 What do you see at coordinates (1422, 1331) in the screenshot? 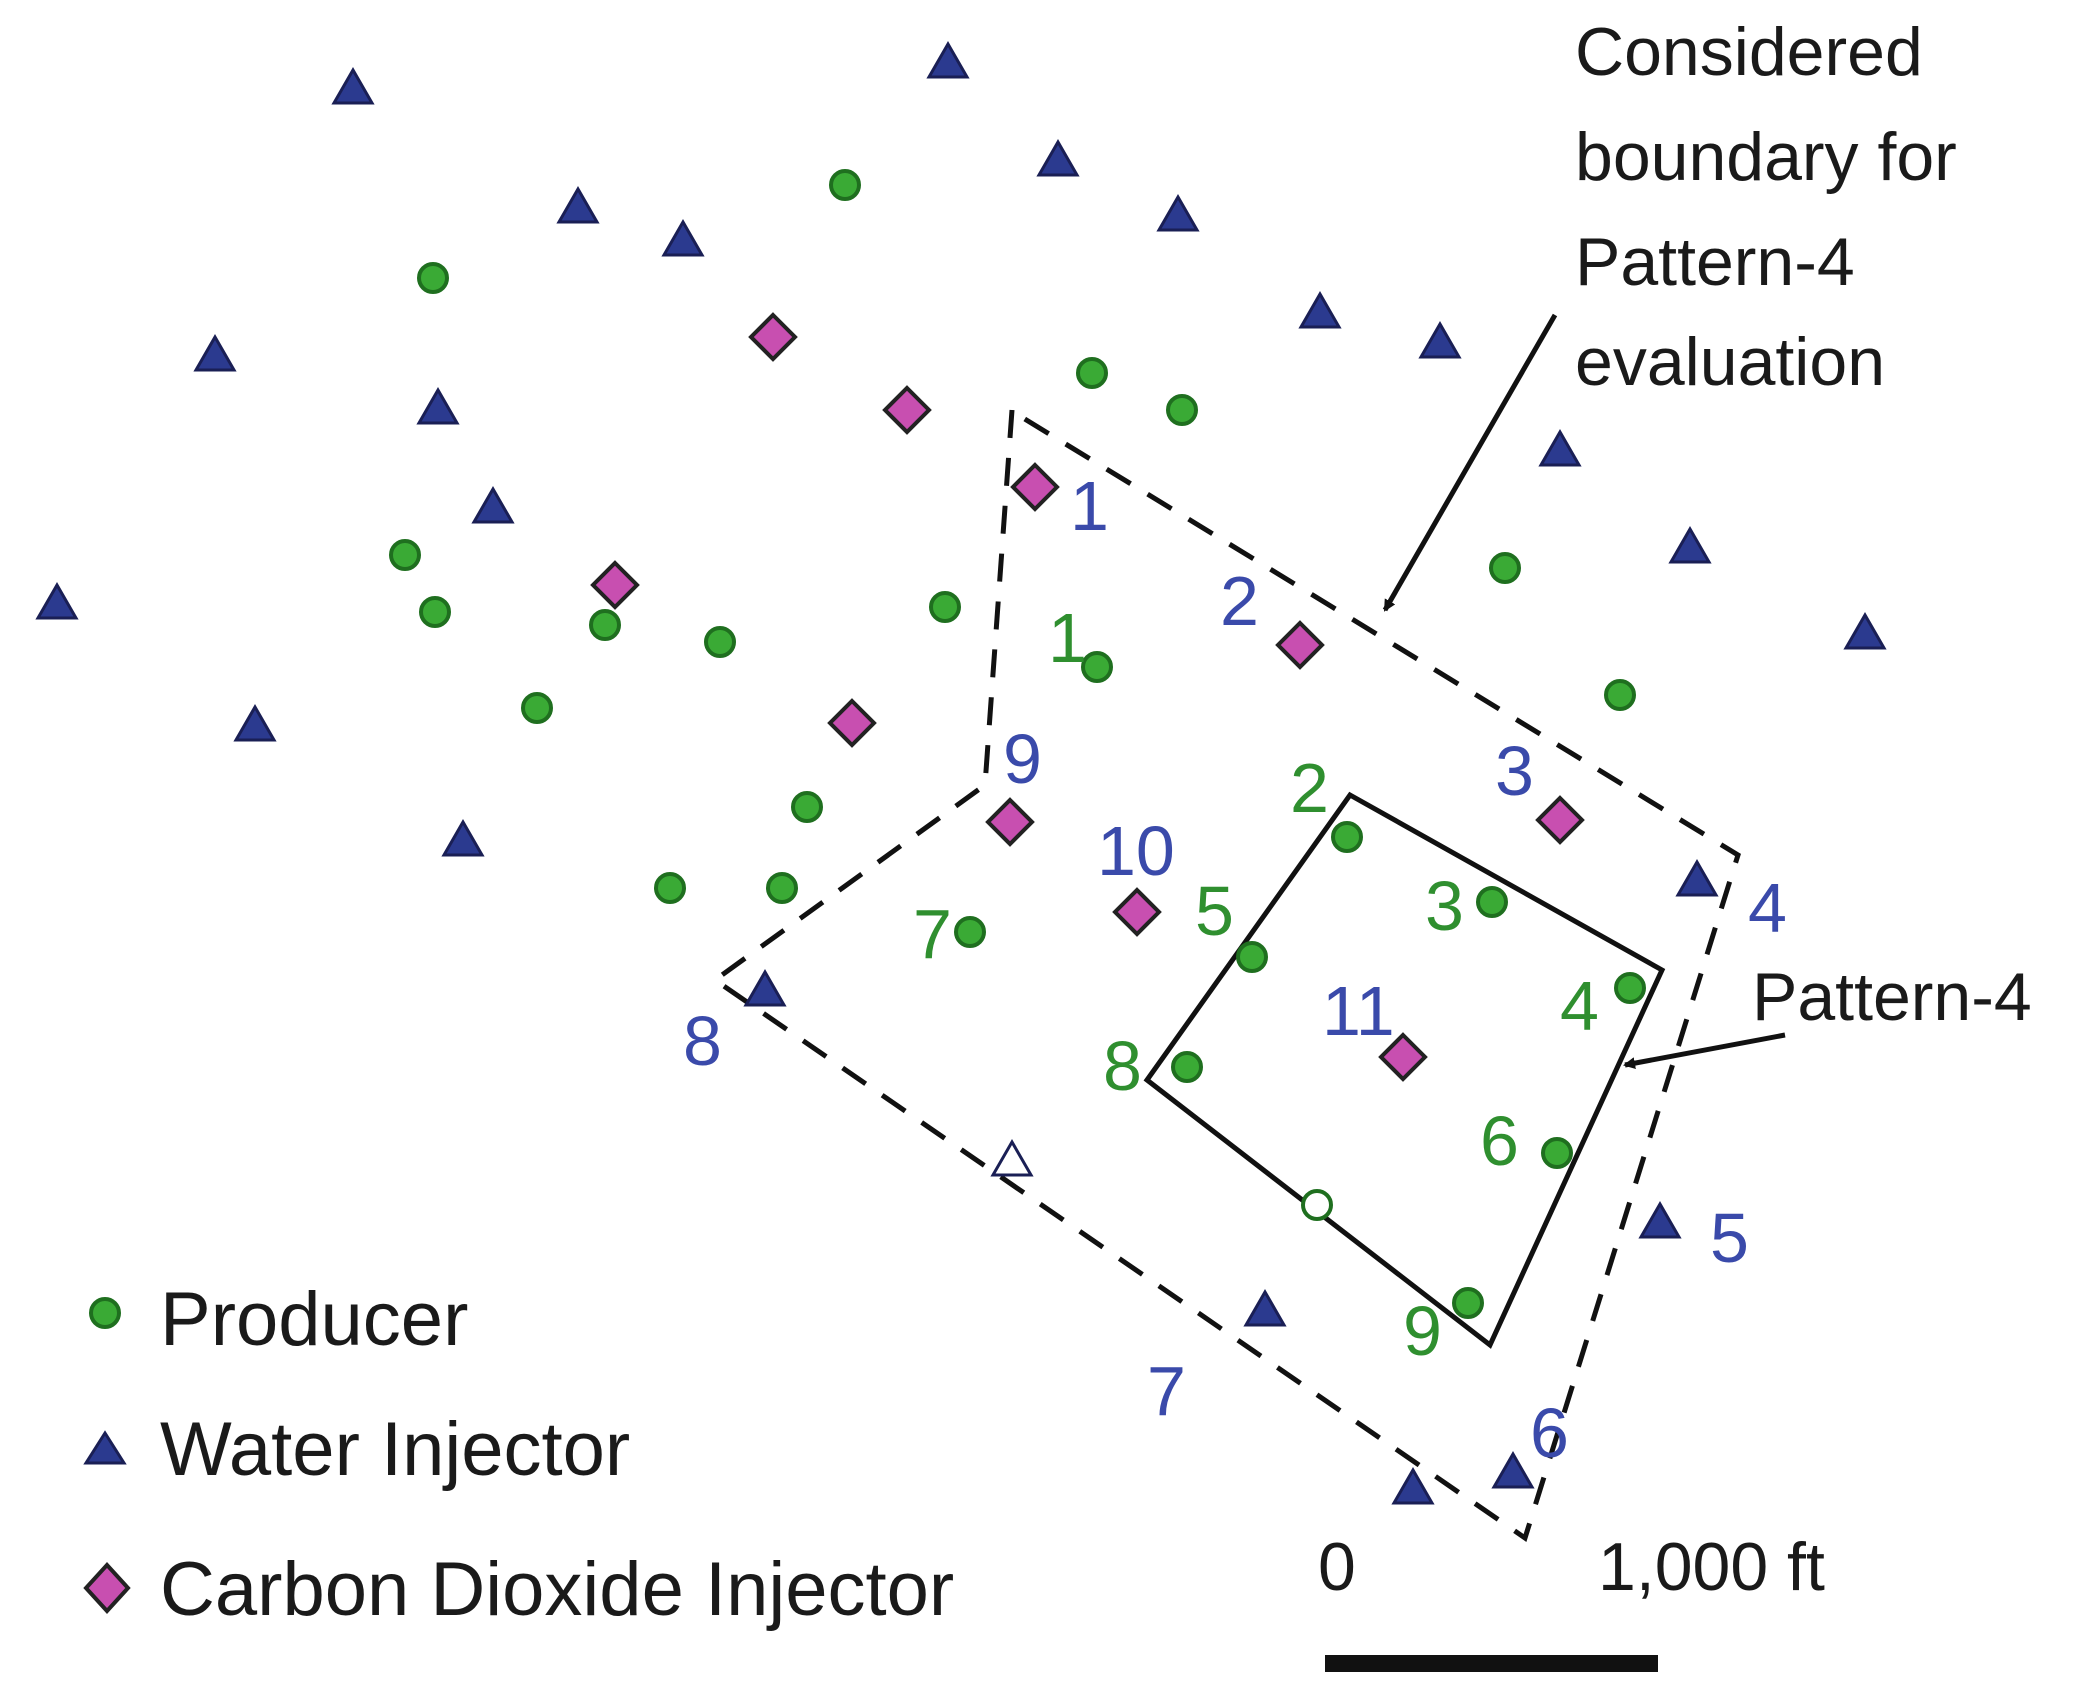
I see `producer-well-label: 9` at bounding box center [1422, 1331].